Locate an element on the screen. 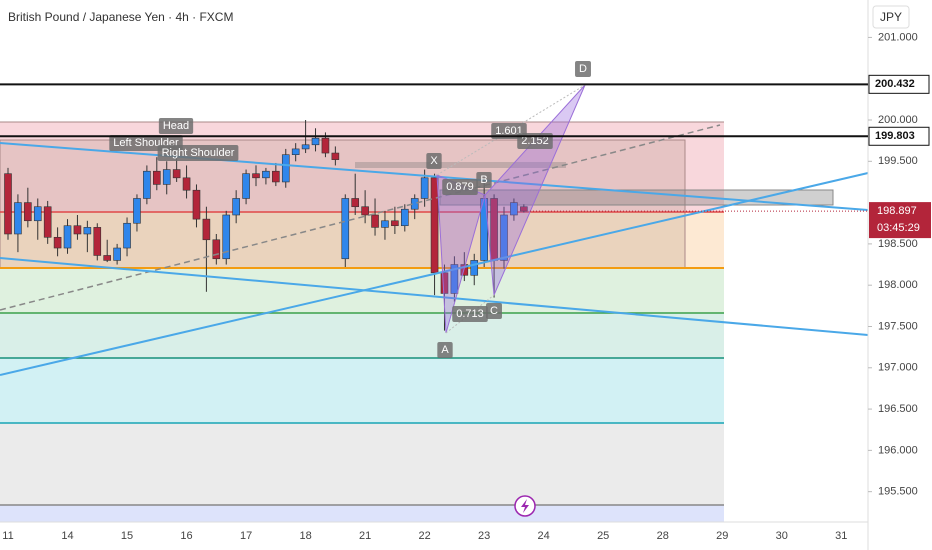 The height and width of the screenshot is (550, 932). x-tick-label: 14 is located at coordinates (67, 536).